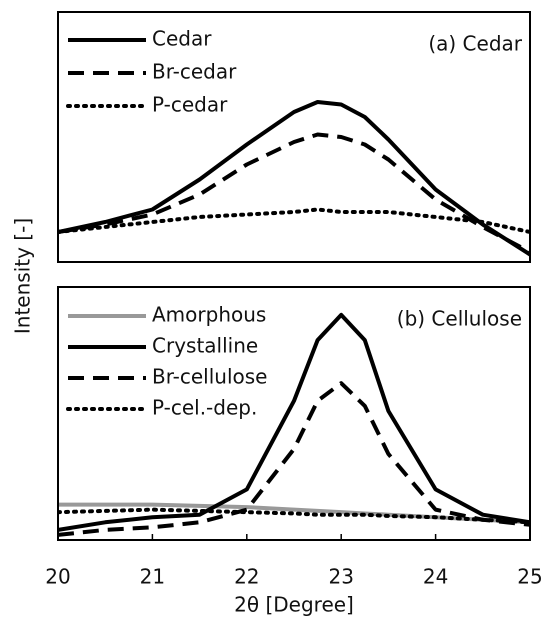  Describe the element at coordinates (340, 577) in the screenshot. I see `x-tick-label: 23` at that location.